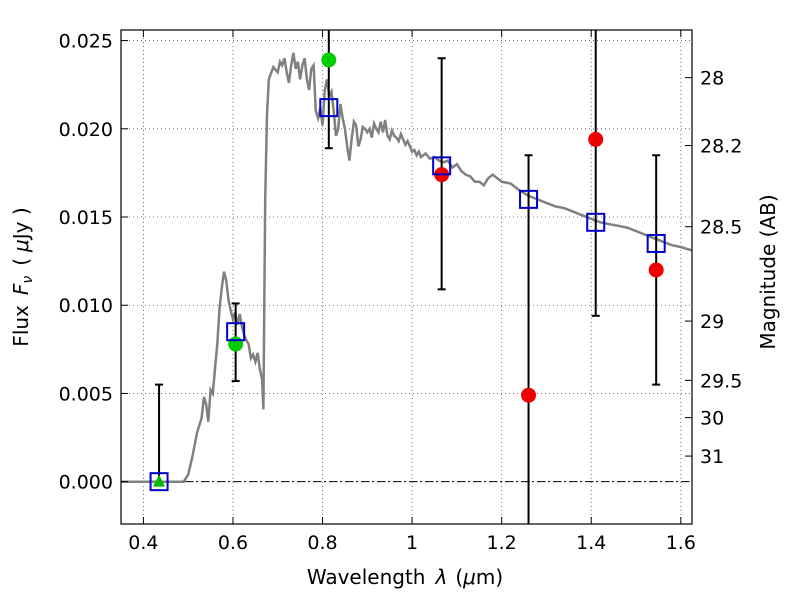  Describe the element at coordinates (366, 577) in the screenshot. I see `x-axis-label-word: Wavelength` at that location.